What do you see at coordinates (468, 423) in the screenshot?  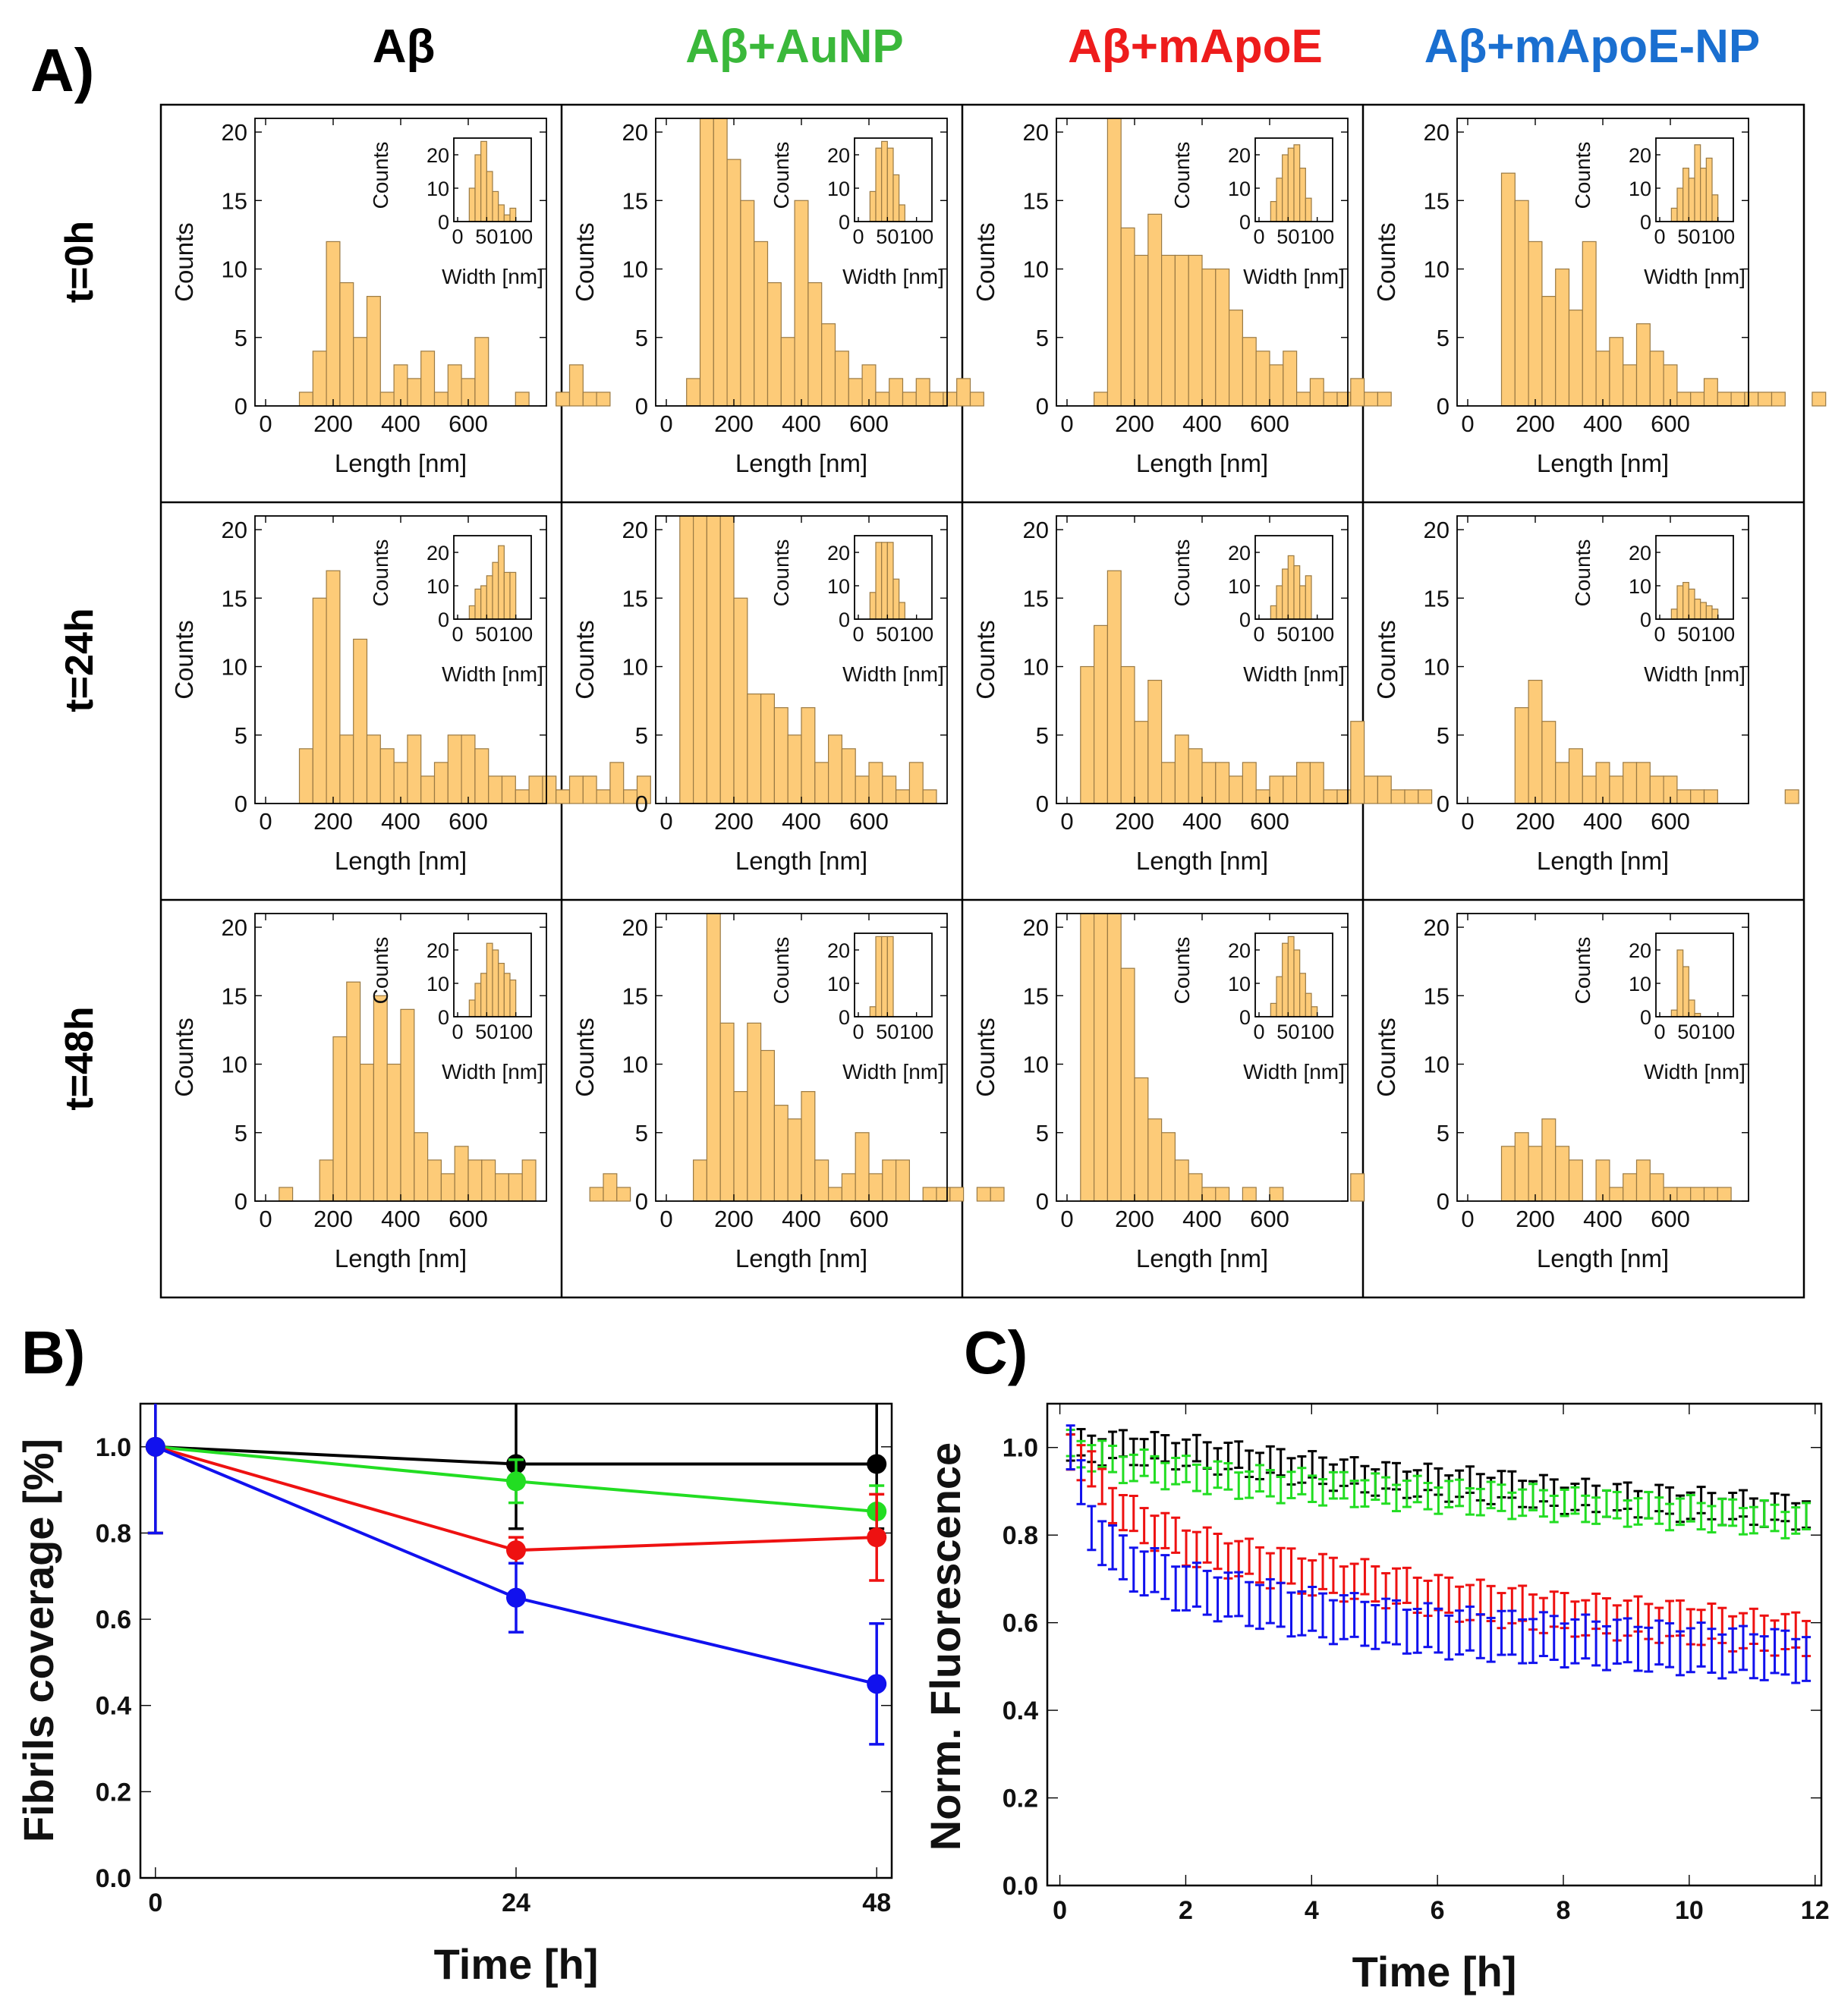 I see `x-tick-label: 600` at bounding box center [468, 423].